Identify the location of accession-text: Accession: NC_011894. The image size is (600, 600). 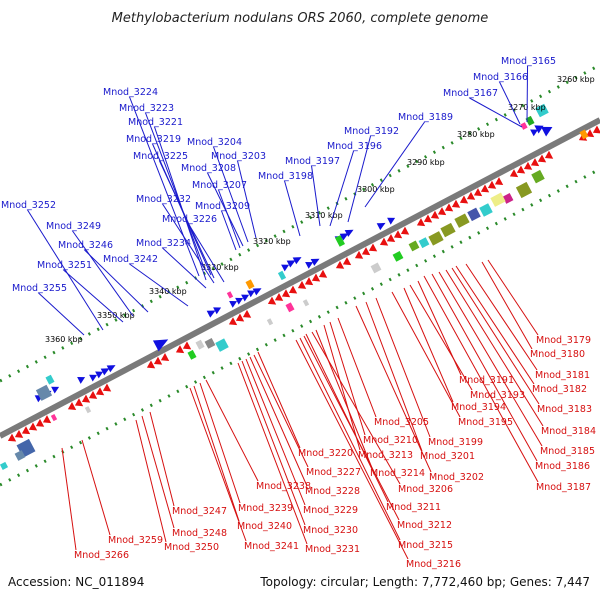
(76, 582).